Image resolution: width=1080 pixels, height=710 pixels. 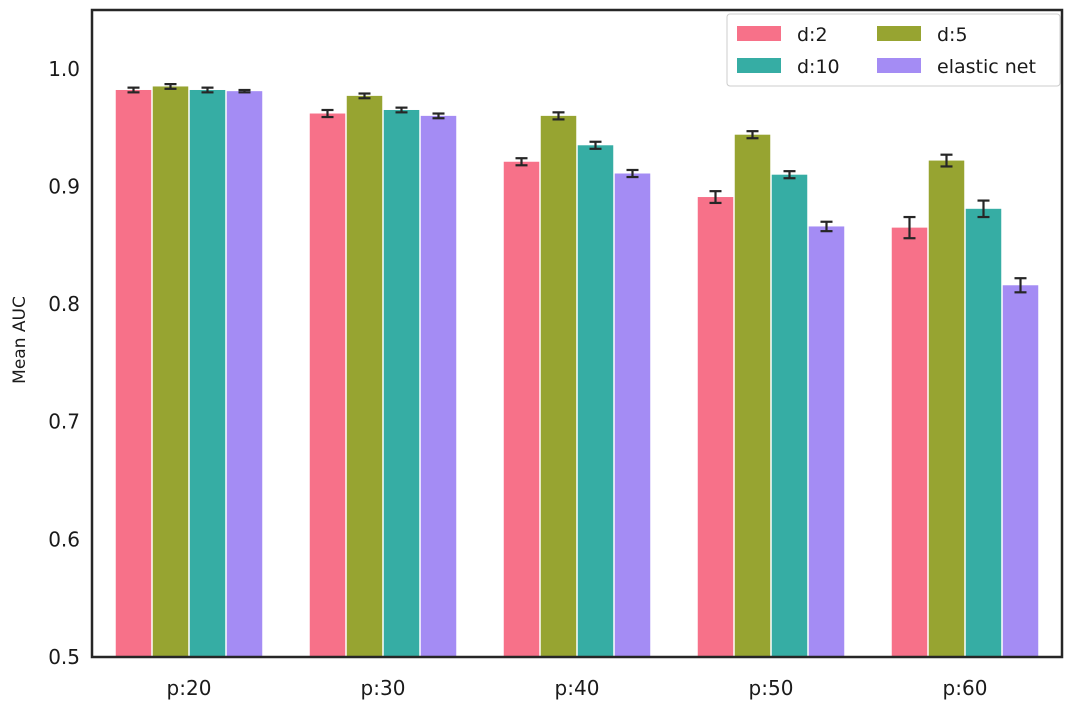 I want to click on x-tick-label: p:20, so click(x=189, y=688).